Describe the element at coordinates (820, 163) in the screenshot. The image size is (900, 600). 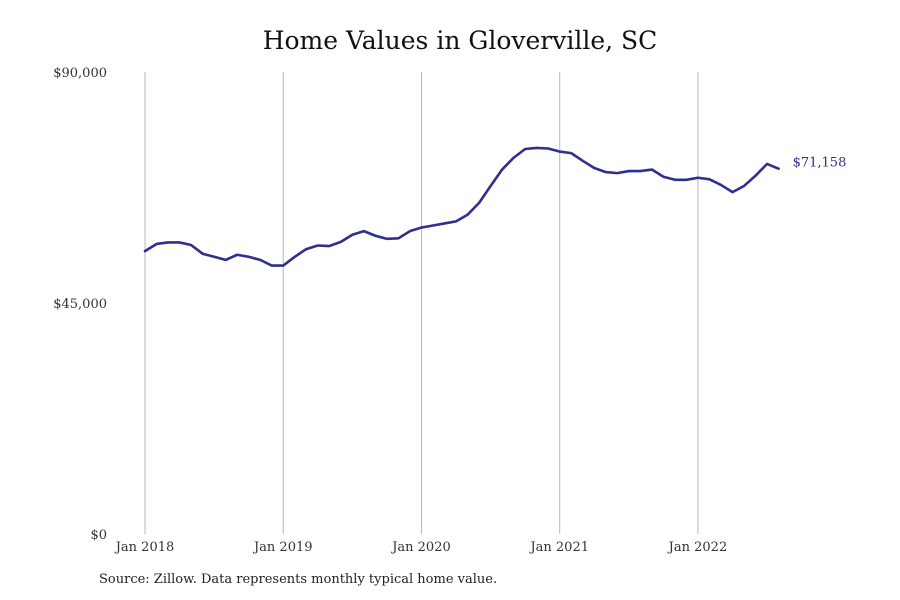
I see `end-value-label: $71,158` at that location.